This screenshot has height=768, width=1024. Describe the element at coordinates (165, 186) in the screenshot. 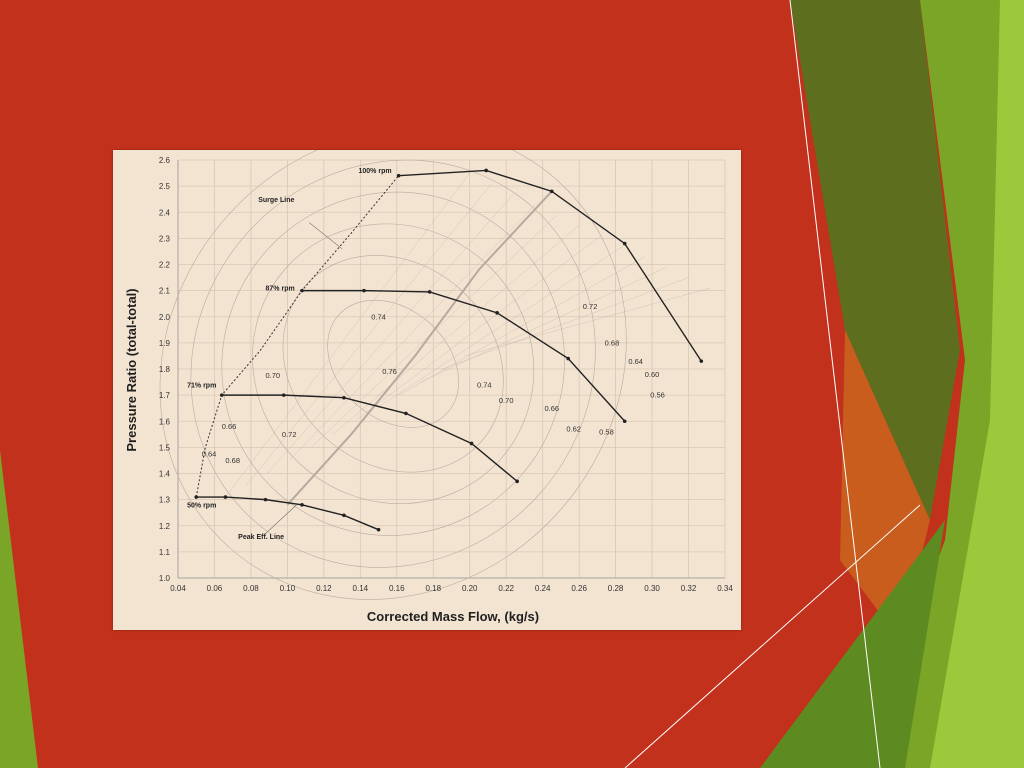

I see `y-tick-label: 2.5` at that location.